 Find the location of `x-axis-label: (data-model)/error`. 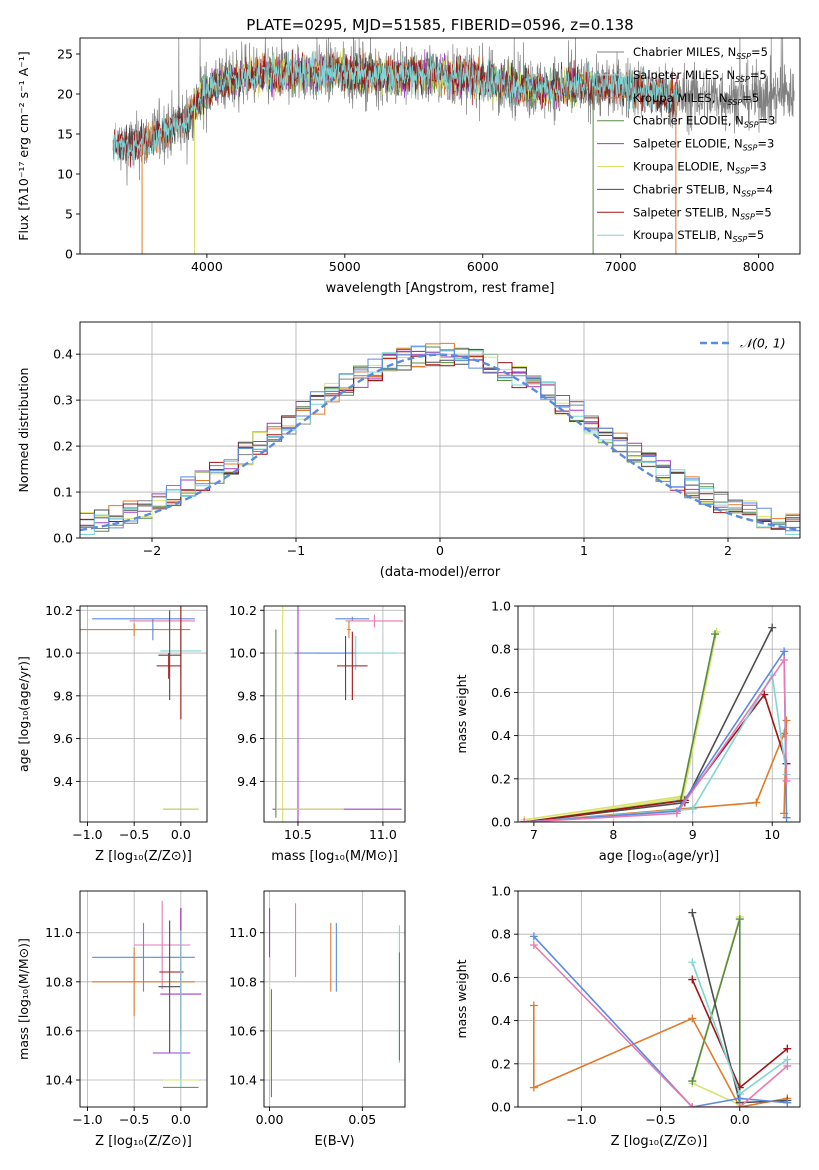

x-axis-label: (data-model)/error is located at coordinates (440, 572).